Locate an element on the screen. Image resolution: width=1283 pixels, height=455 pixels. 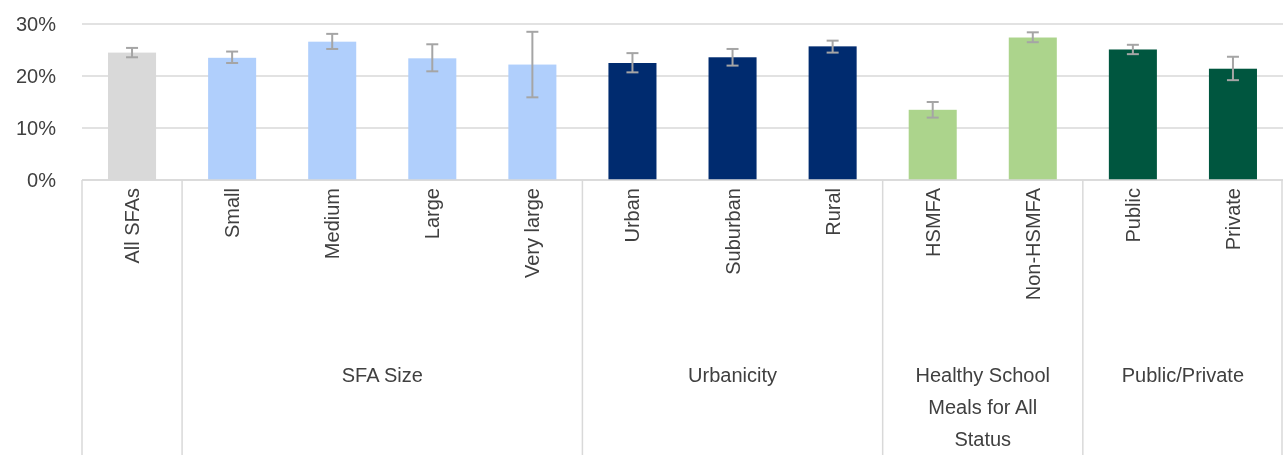
y-tick-label: 30% is located at coordinates (36, 24).